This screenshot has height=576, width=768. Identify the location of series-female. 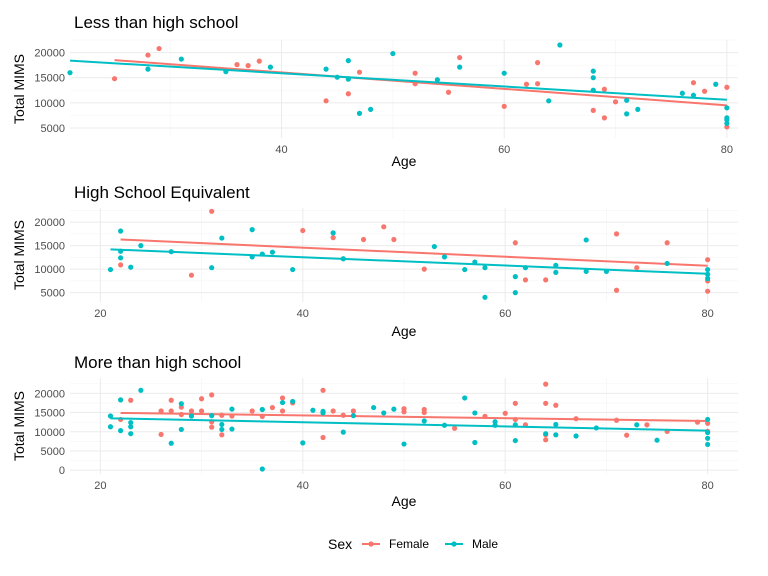
(414, 412).